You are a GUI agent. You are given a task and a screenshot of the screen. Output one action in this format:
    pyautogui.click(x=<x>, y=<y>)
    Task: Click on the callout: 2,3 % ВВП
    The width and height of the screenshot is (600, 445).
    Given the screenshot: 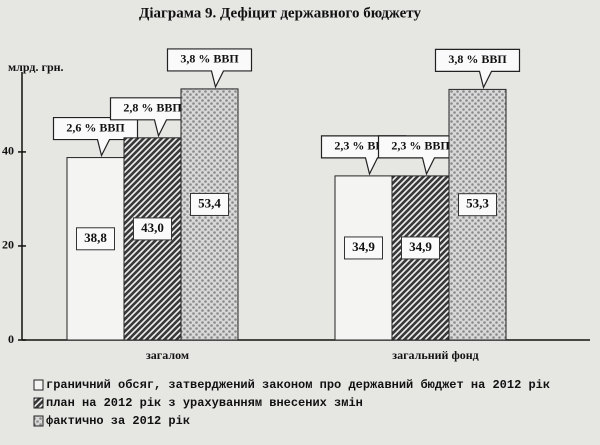 What is the action you would take?
    pyautogui.click(x=420, y=146)
    